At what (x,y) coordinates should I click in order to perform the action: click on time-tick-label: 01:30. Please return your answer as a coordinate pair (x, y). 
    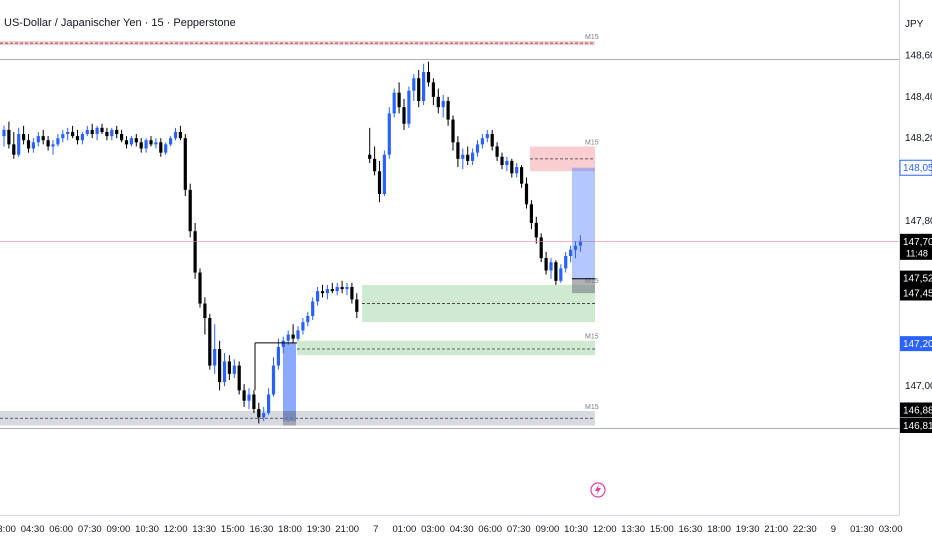
    Looking at the image, I should click on (862, 529).